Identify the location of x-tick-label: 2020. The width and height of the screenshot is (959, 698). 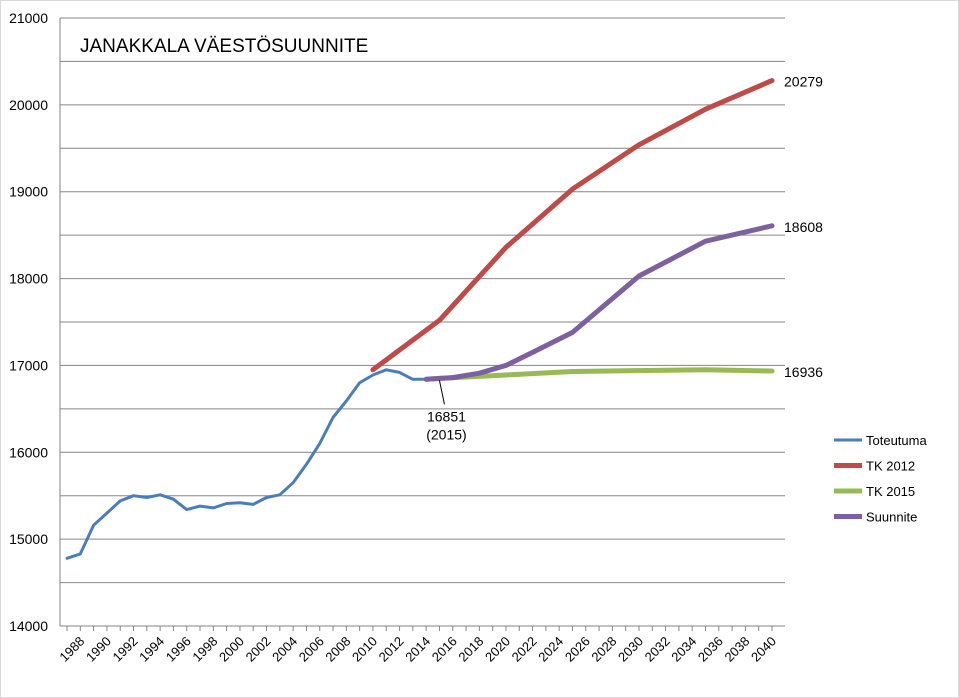
(497, 649).